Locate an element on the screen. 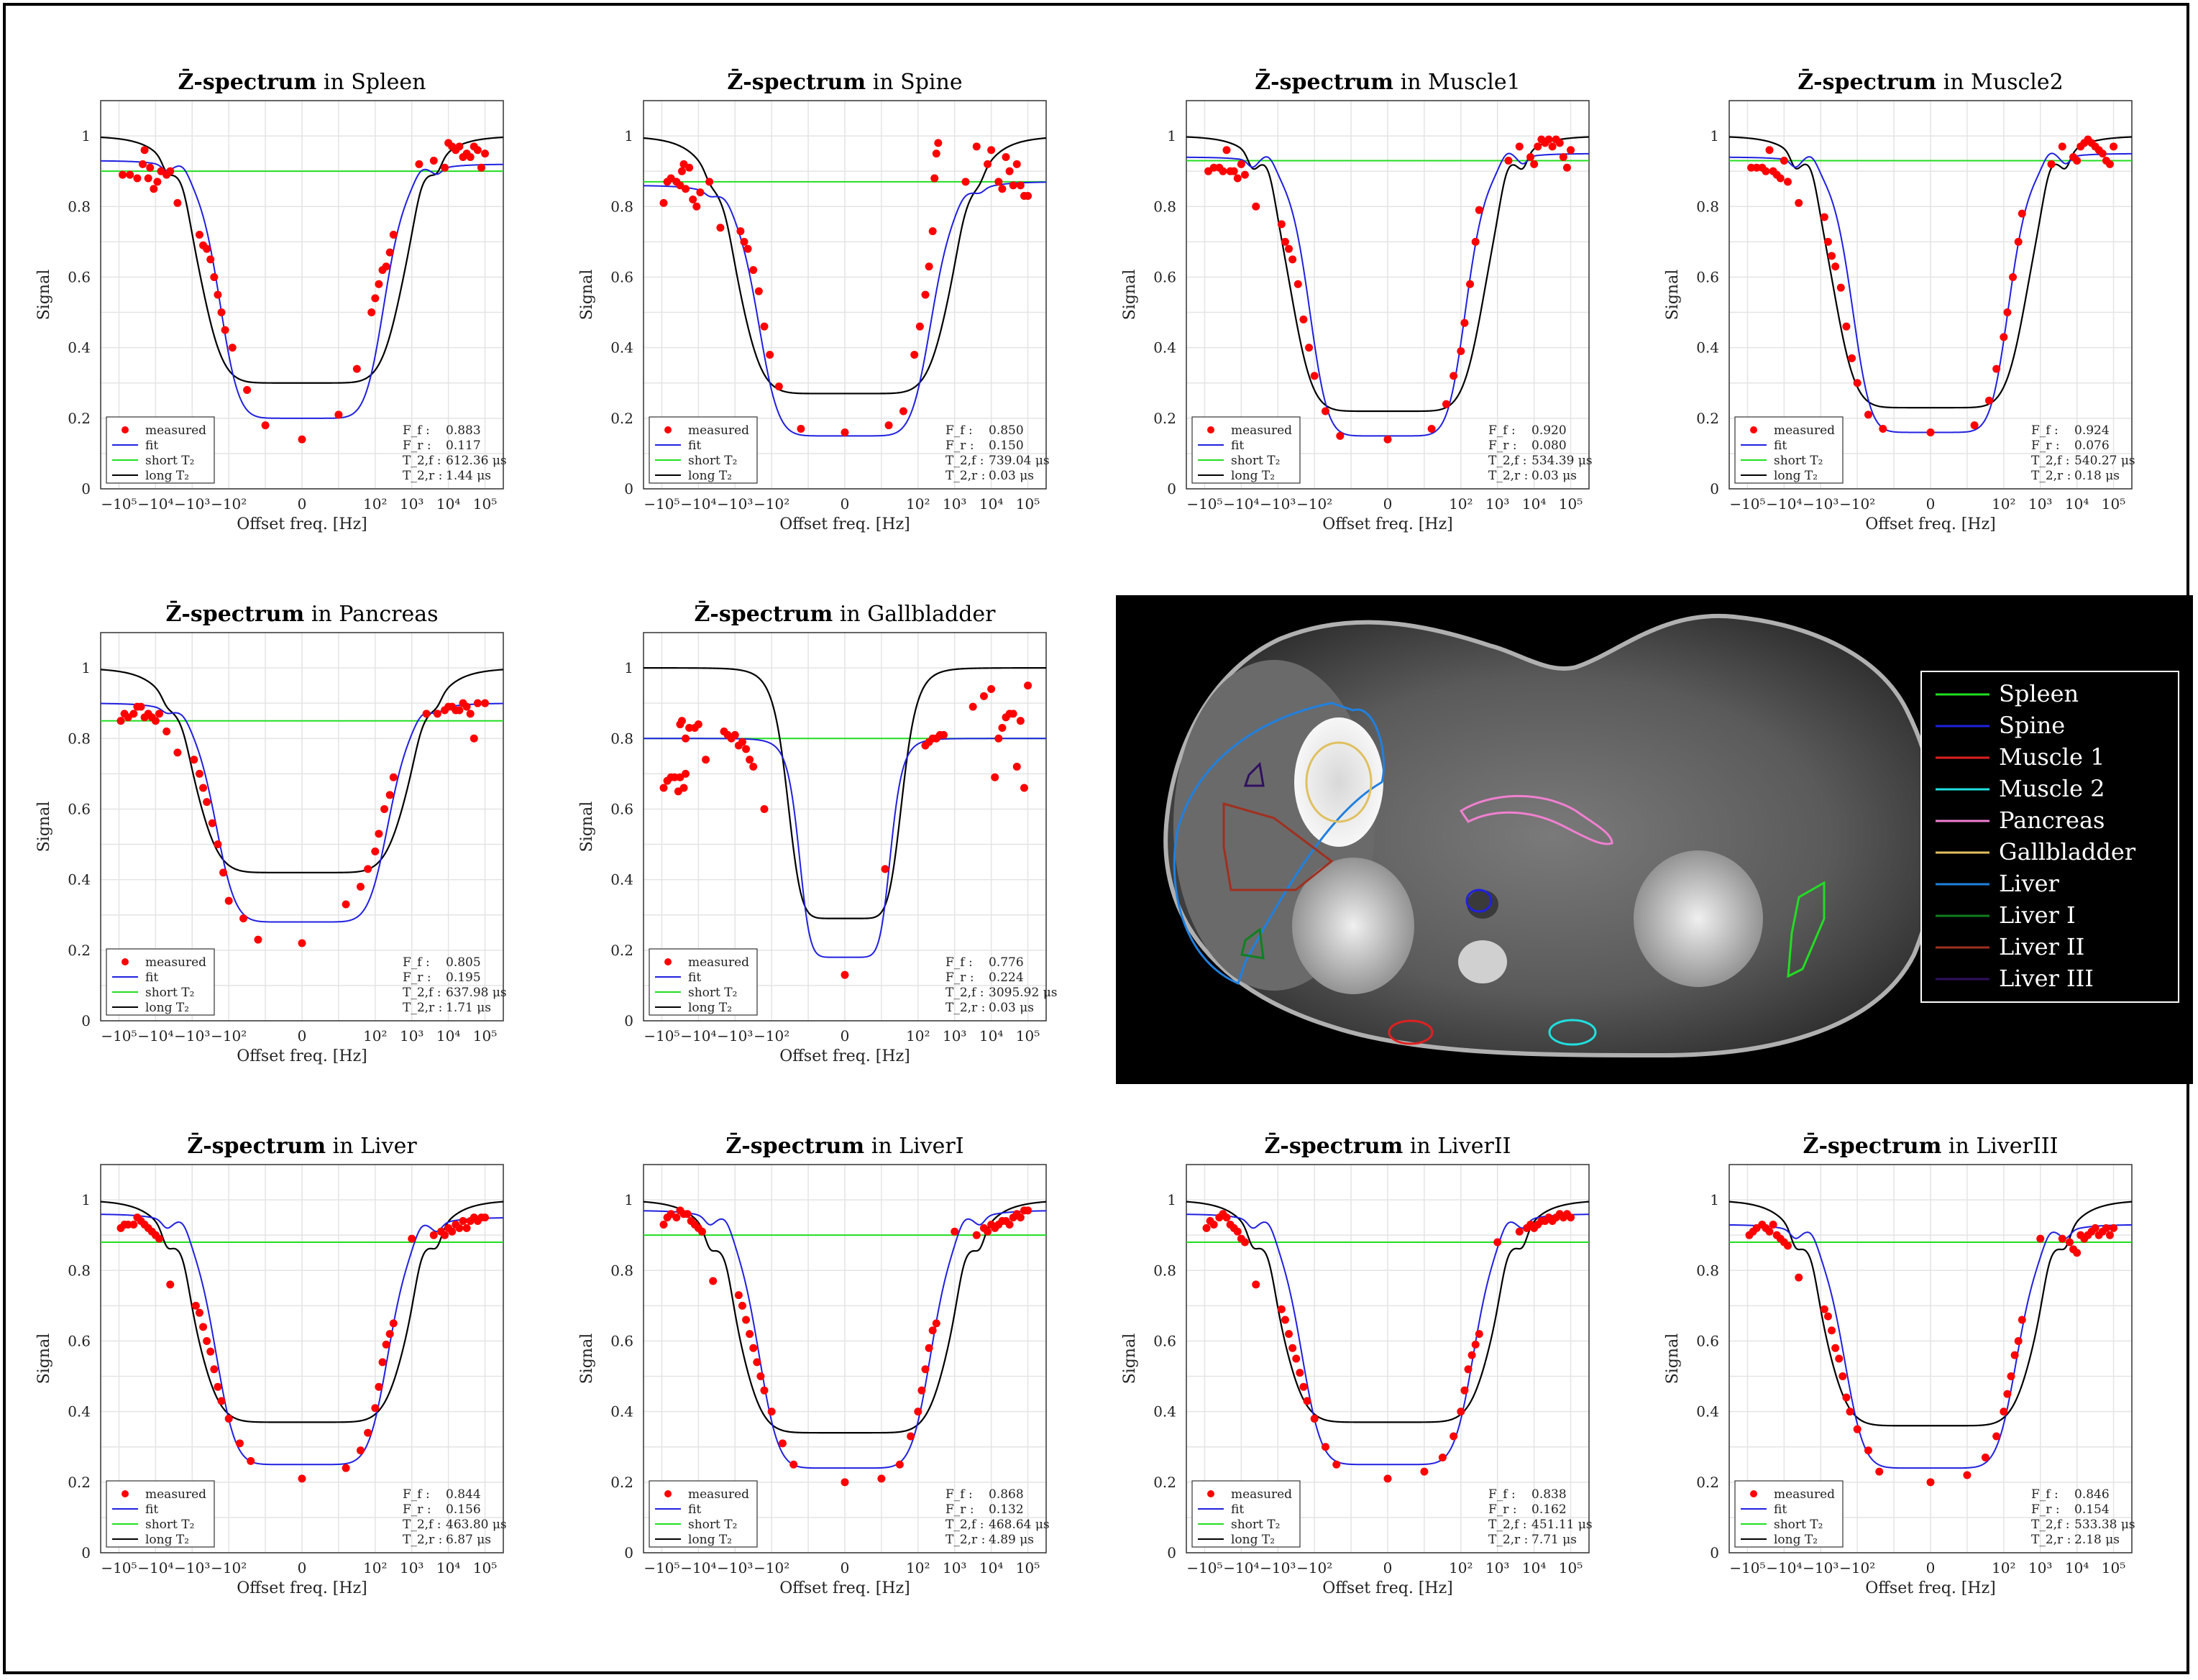 The height and width of the screenshot is (1680, 2198). title-region: in LiverII is located at coordinates (1457, 1146).